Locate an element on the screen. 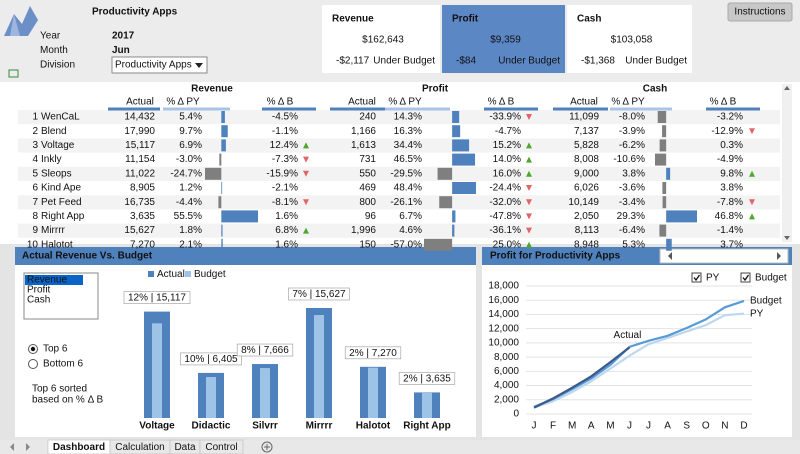 Image resolution: width=800 pixels, height=454 pixels. dropdown-arrow is located at coordinates (199, 65).